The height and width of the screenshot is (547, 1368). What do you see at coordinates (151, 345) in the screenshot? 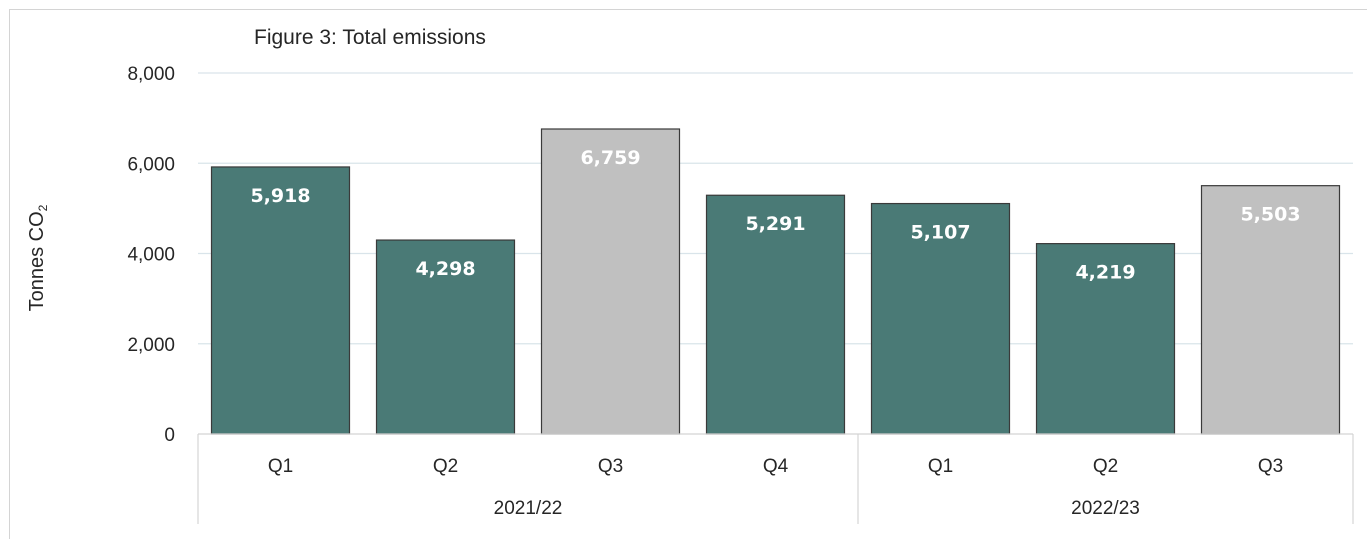
I see `y-tick-label: 2,000` at bounding box center [151, 345].